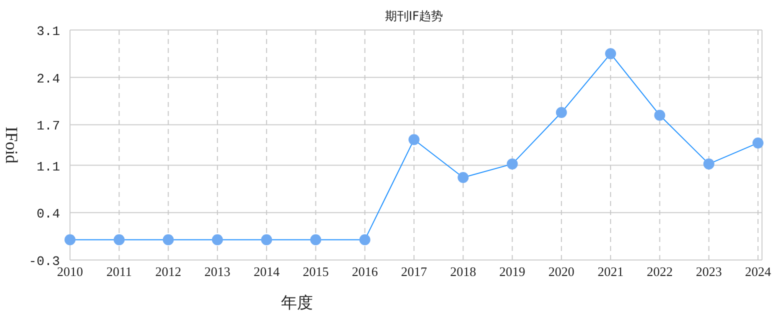 The height and width of the screenshot is (330, 782). I want to click on x-tick-label: 2016, so click(365, 271).